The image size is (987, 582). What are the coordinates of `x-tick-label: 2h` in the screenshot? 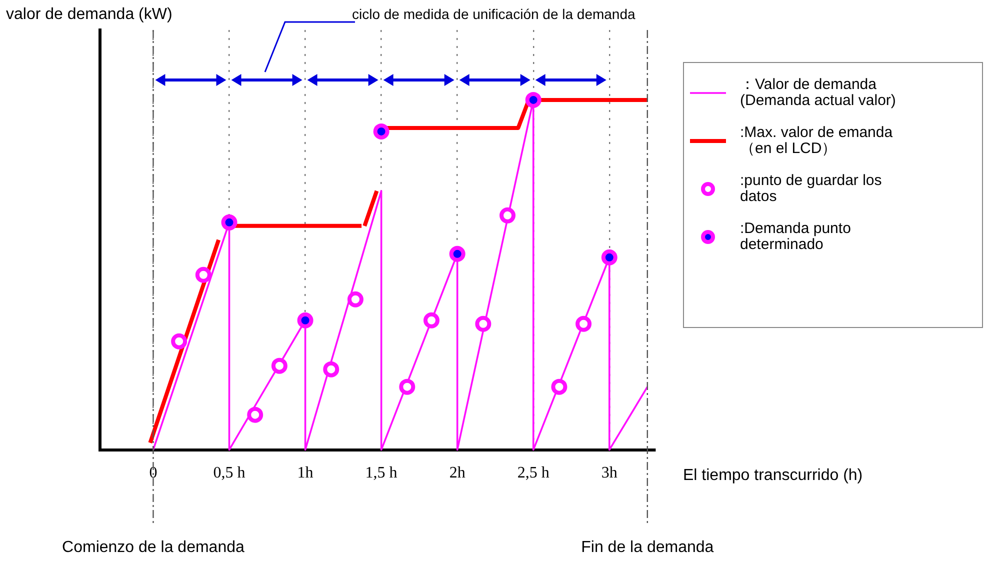 It's located at (457, 473).